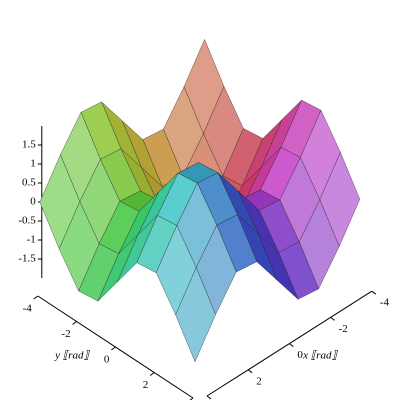  What do you see at coordinates (195, 314) in the screenshot?
I see `surface-patch` at bounding box center [195, 314].